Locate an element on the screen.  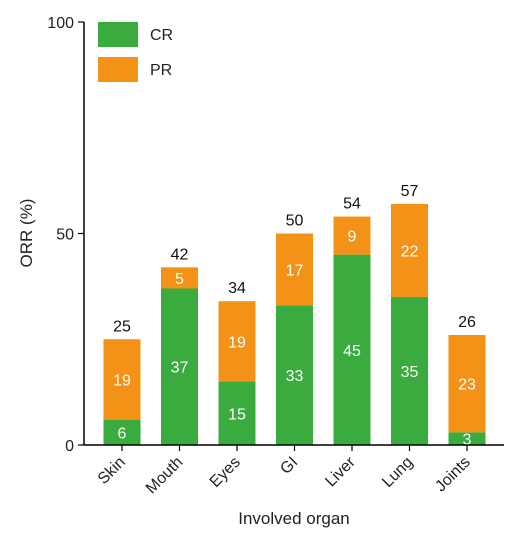
bar-cr-liver is located at coordinates (352, 349).